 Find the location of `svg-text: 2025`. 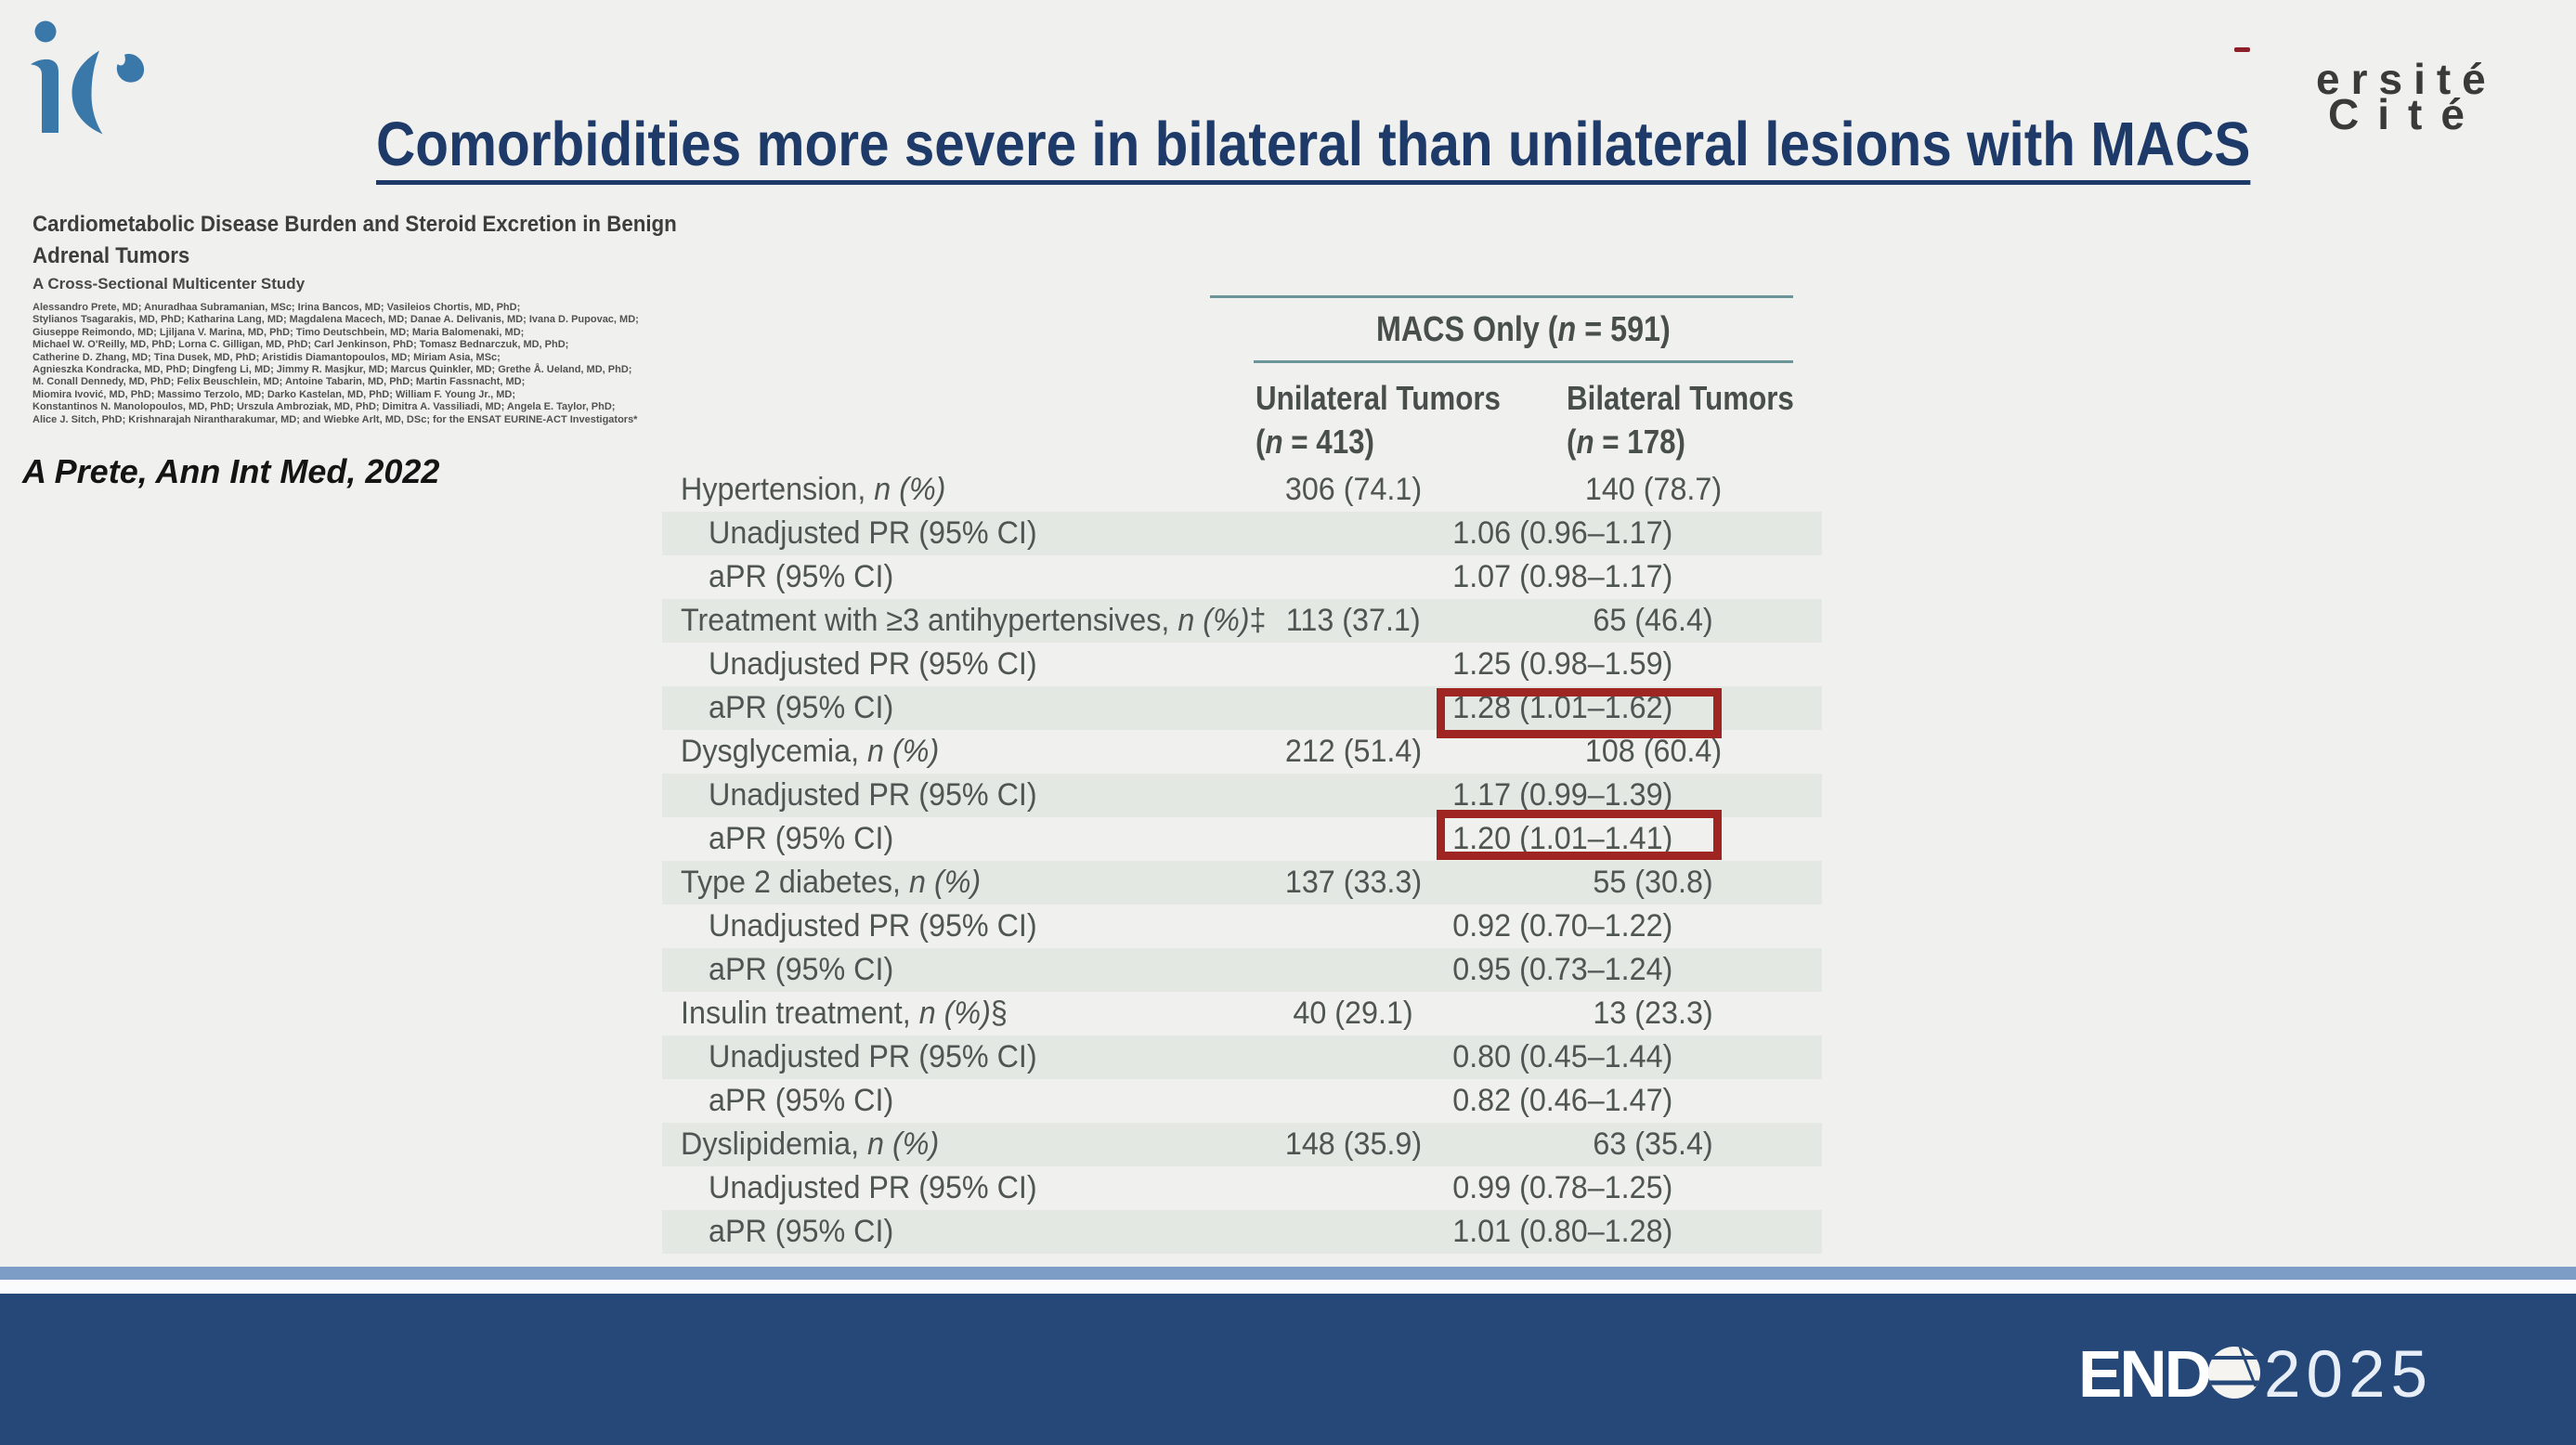

svg-text: 2025 is located at coordinates (2348, 1376).